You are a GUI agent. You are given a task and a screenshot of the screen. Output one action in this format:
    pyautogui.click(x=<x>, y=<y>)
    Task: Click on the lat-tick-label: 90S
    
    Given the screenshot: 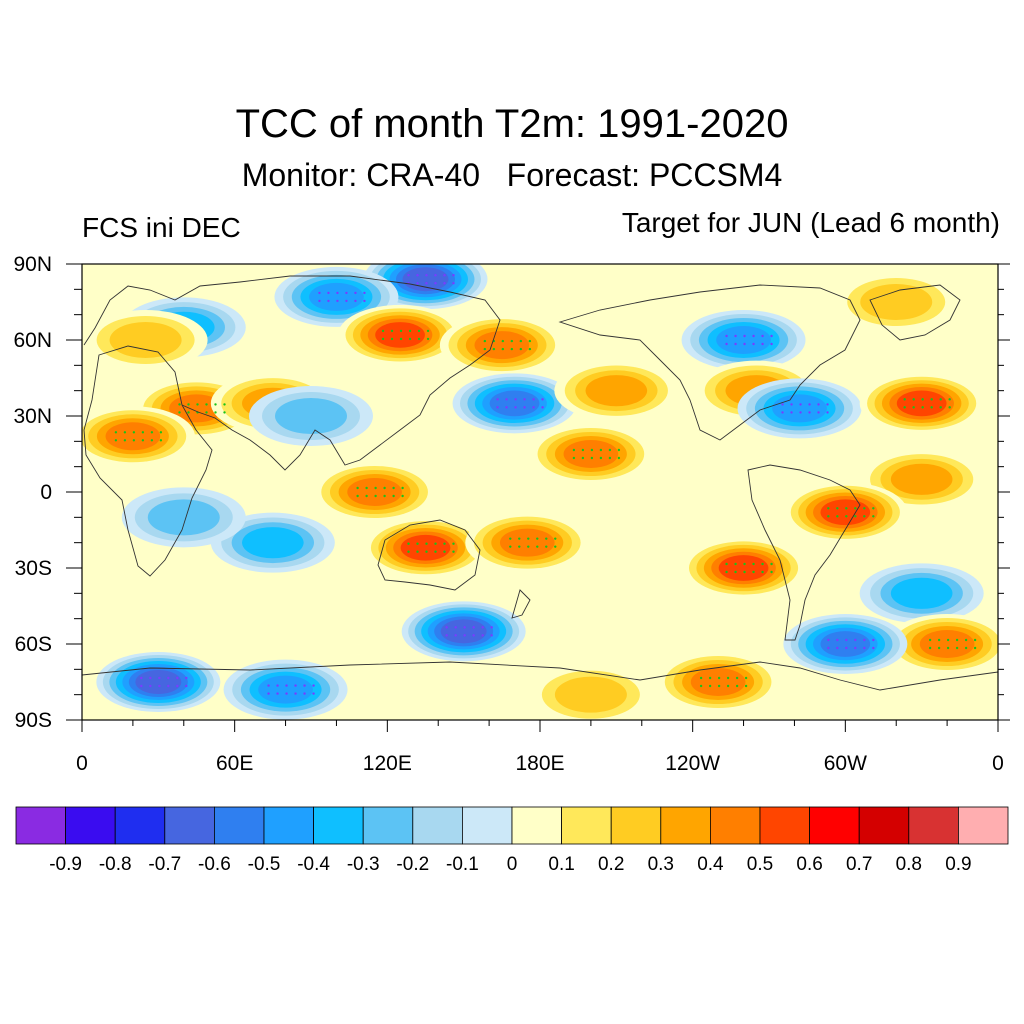 What is the action you would take?
    pyautogui.click(x=33, y=720)
    